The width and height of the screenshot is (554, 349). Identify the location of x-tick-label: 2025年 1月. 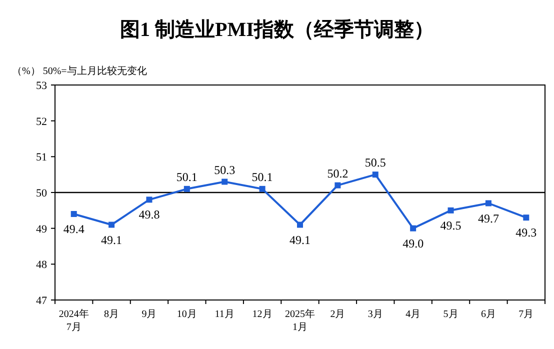
(300, 320).